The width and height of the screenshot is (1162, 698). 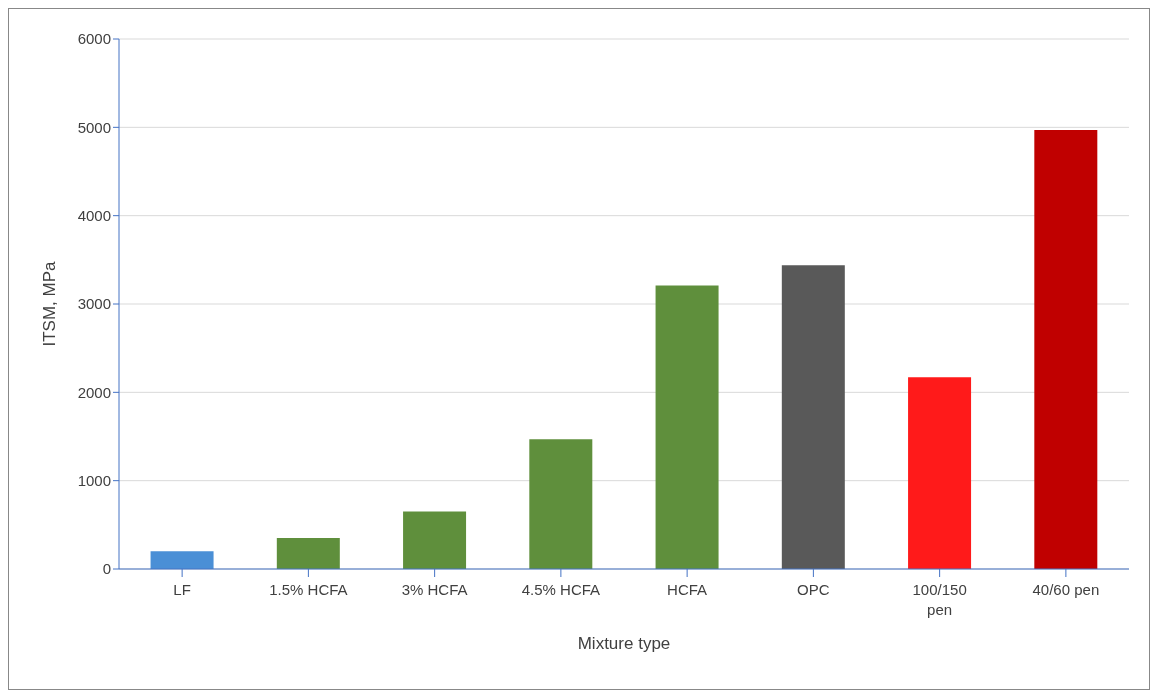 I want to click on x-tick-label: HCFA, so click(x=687, y=589).